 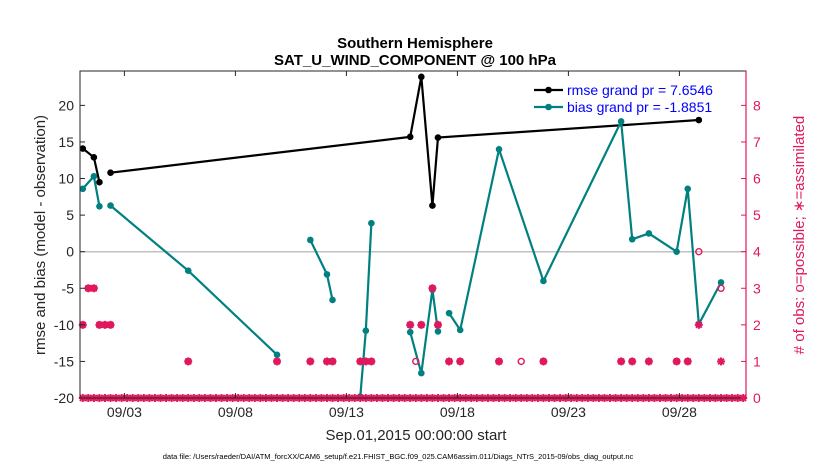 I want to click on y-tick-label: -5, so click(x=68, y=288).